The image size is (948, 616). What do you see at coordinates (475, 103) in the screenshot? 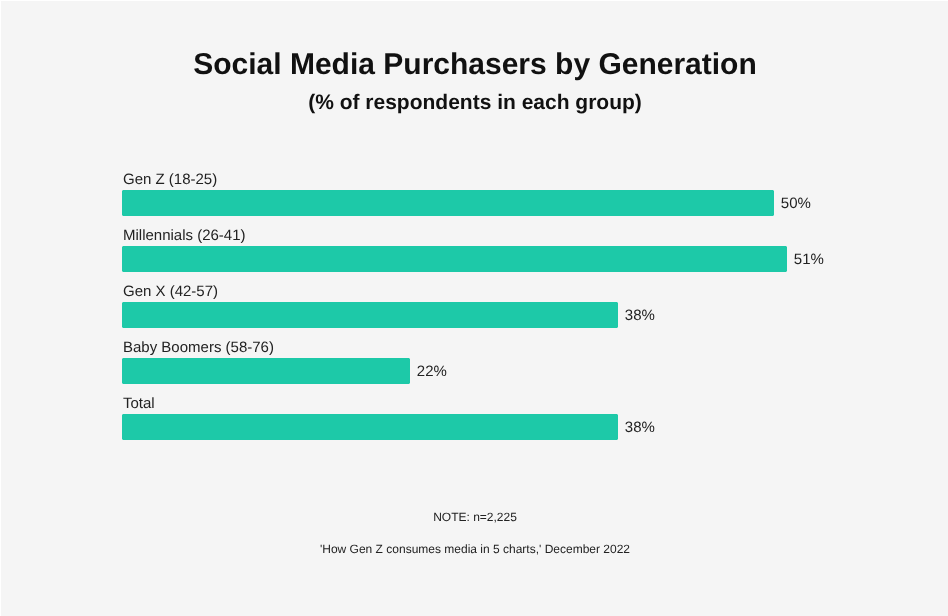
I see `chart-subtitle: (% of respondents in each group)` at bounding box center [475, 103].